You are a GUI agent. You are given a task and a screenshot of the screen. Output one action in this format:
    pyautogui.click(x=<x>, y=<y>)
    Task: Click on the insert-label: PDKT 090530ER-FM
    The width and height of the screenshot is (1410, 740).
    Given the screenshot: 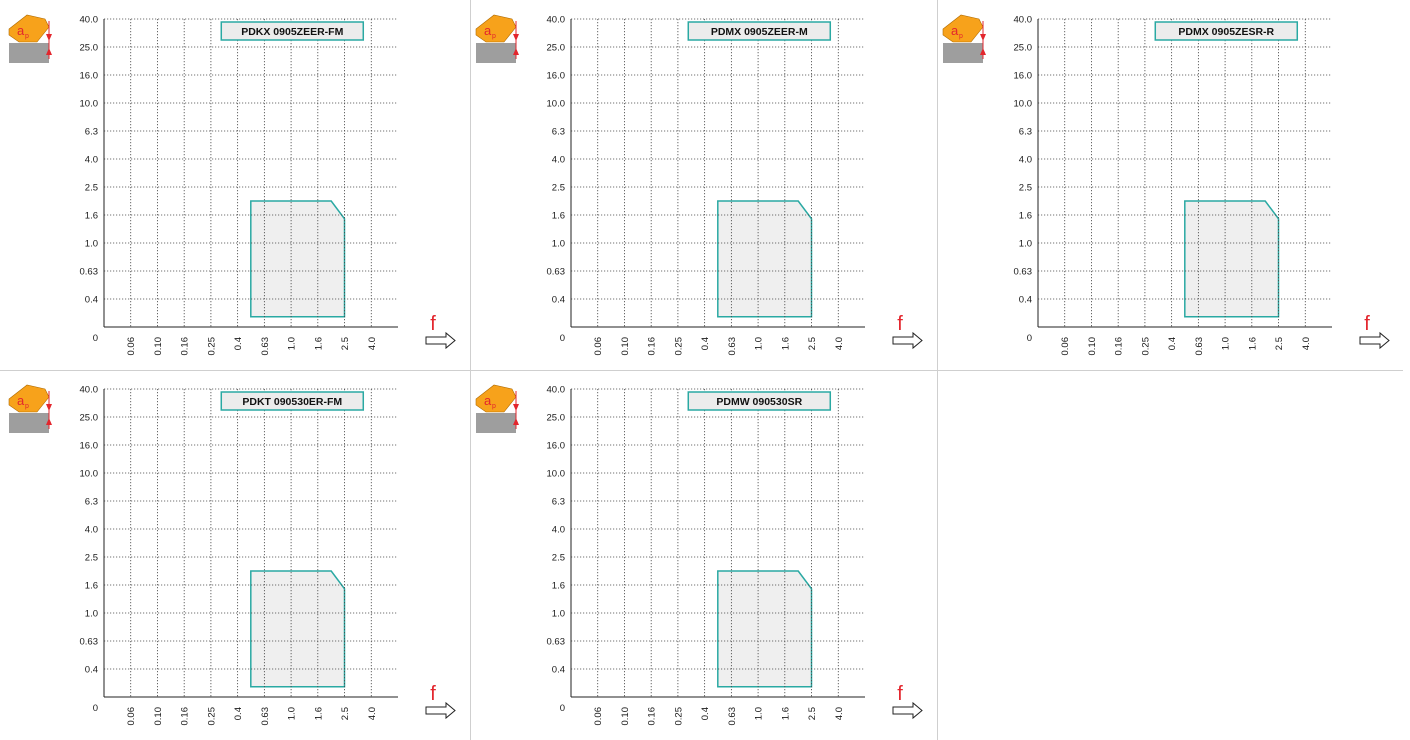 What is the action you would take?
    pyautogui.click(x=292, y=402)
    